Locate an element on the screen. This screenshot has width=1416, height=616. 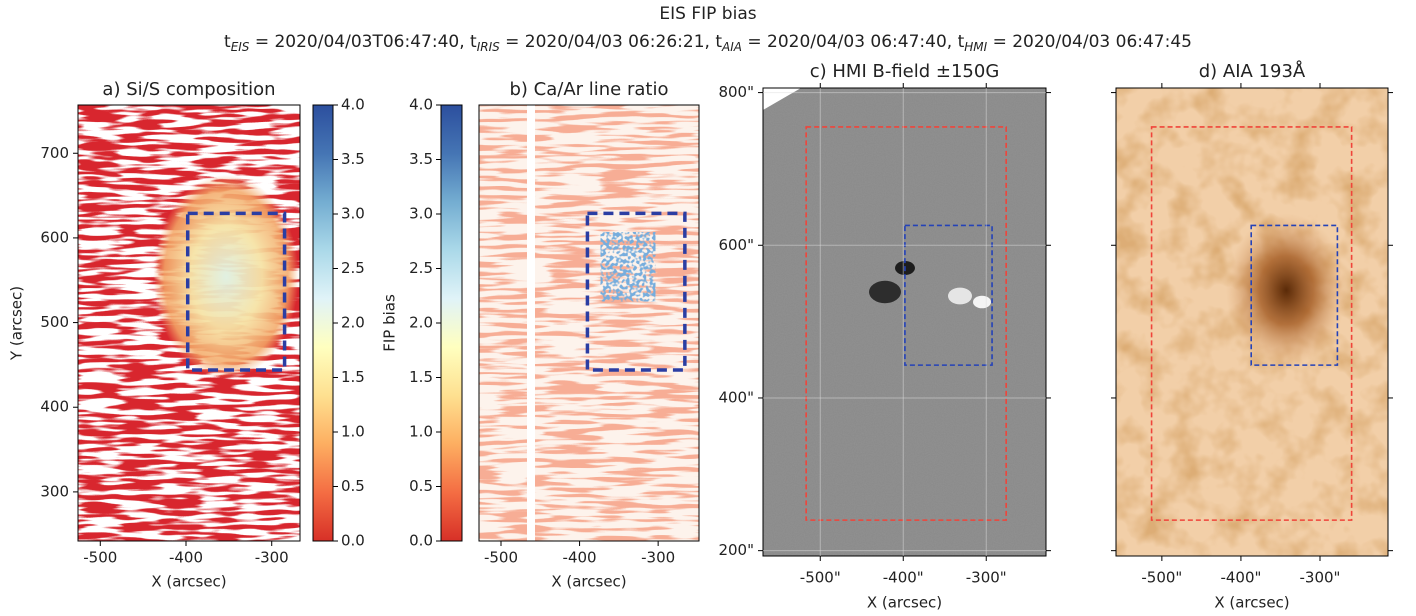
y-axis-label: Y (arcsec) is located at coordinates (17, 323).